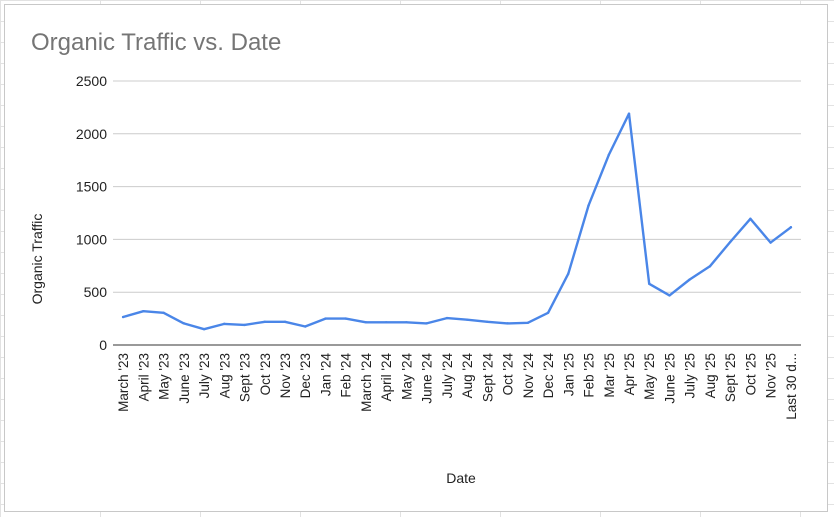  Describe the element at coordinates (91, 187) in the screenshot. I see `y-tick-label: 1500` at that location.